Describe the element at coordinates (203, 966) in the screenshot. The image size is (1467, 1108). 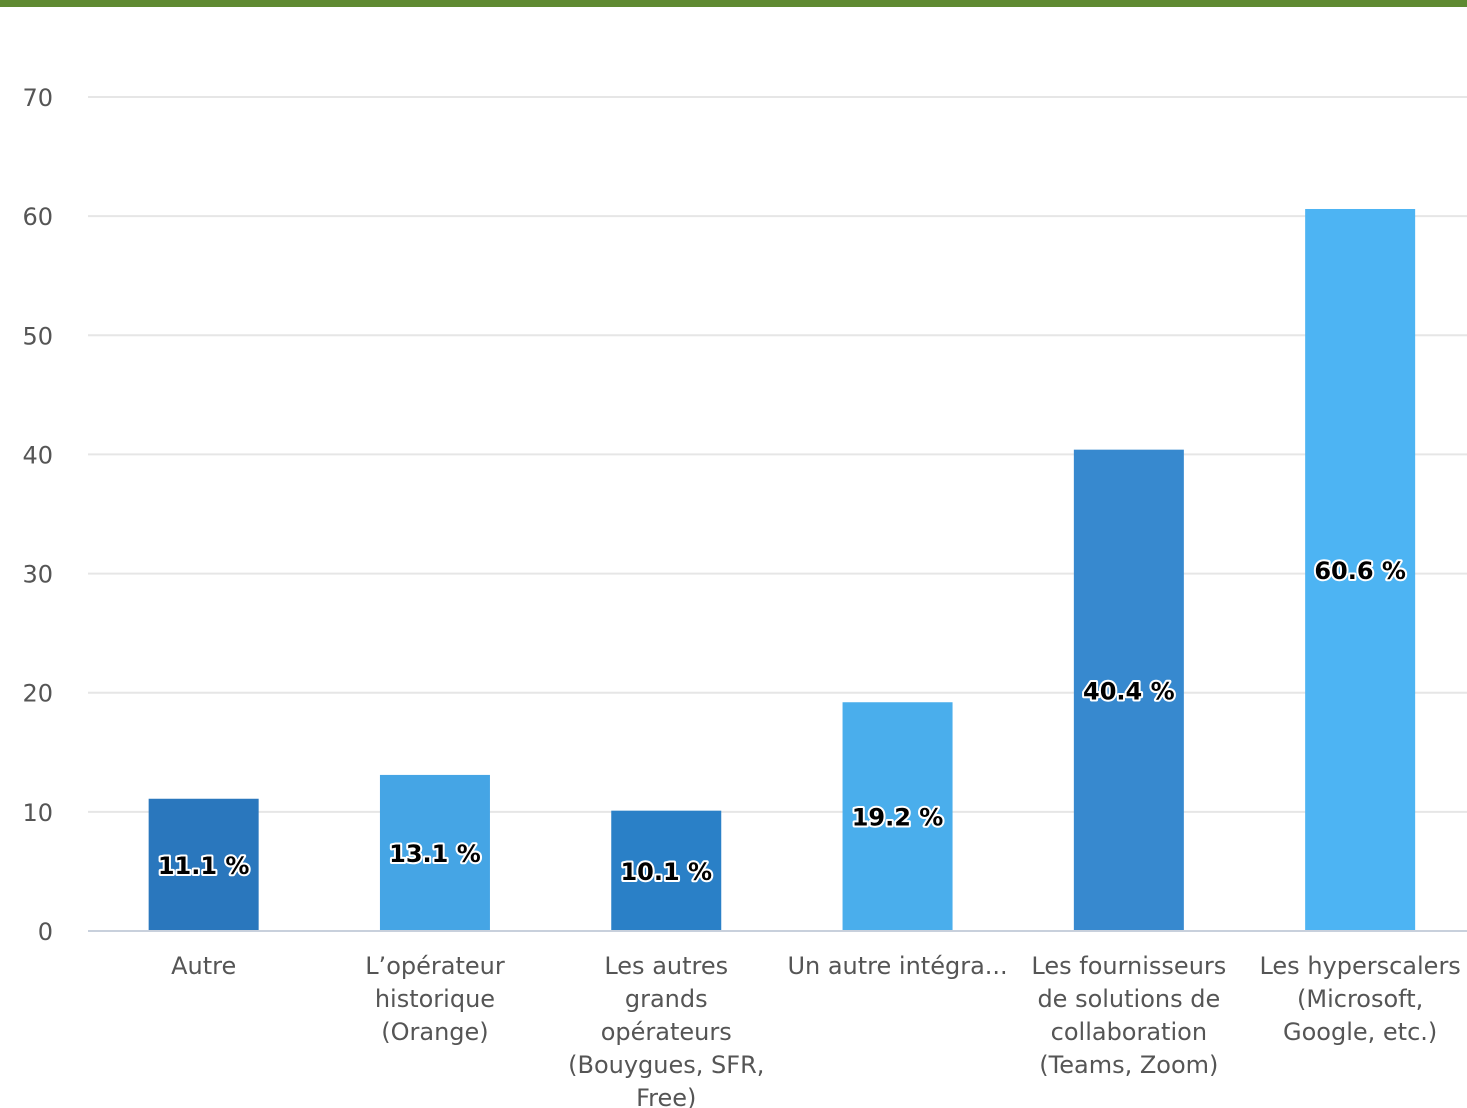
I see `x-tick-label: Autre` at that location.